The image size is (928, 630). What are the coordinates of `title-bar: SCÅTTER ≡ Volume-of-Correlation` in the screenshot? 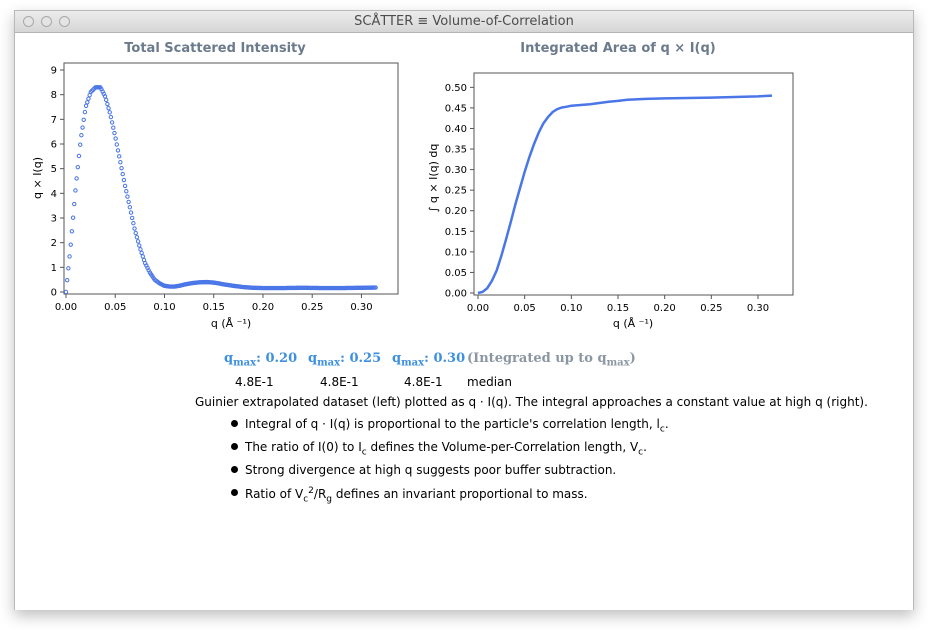 It's located at (464, 22).